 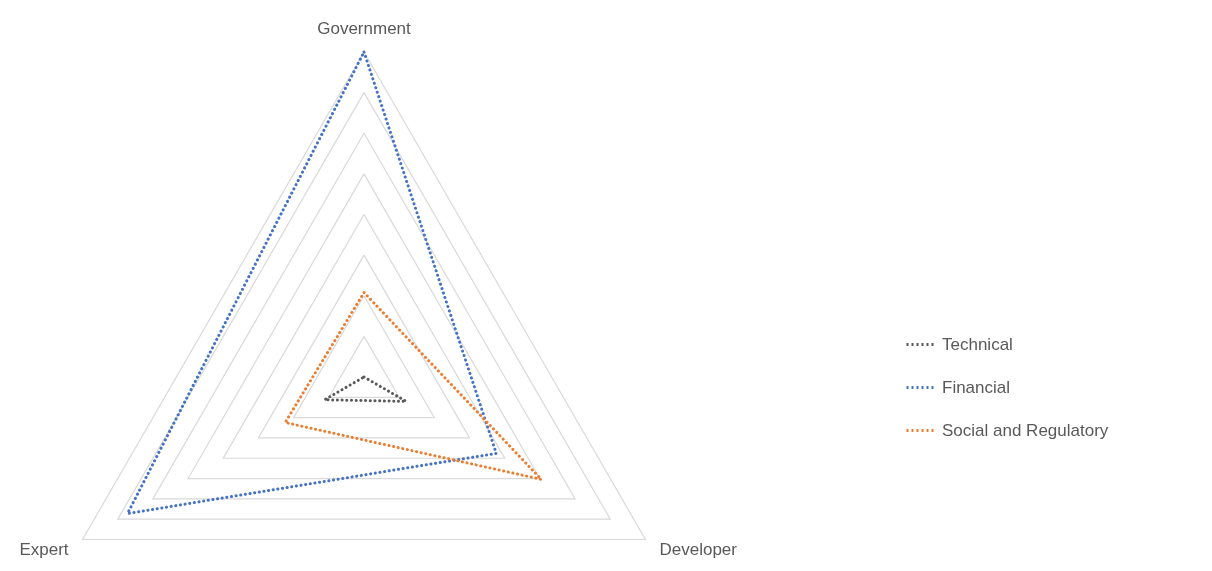 What do you see at coordinates (364, 28) in the screenshot?
I see `spoke-label: Government` at bounding box center [364, 28].